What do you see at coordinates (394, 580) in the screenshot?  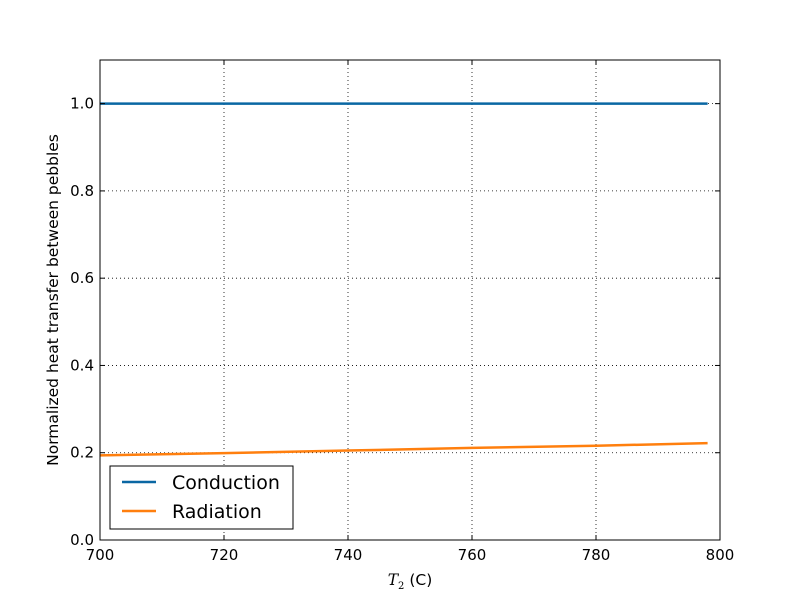 I see `x-axis-label-symbol: T` at bounding box center [394, 580].